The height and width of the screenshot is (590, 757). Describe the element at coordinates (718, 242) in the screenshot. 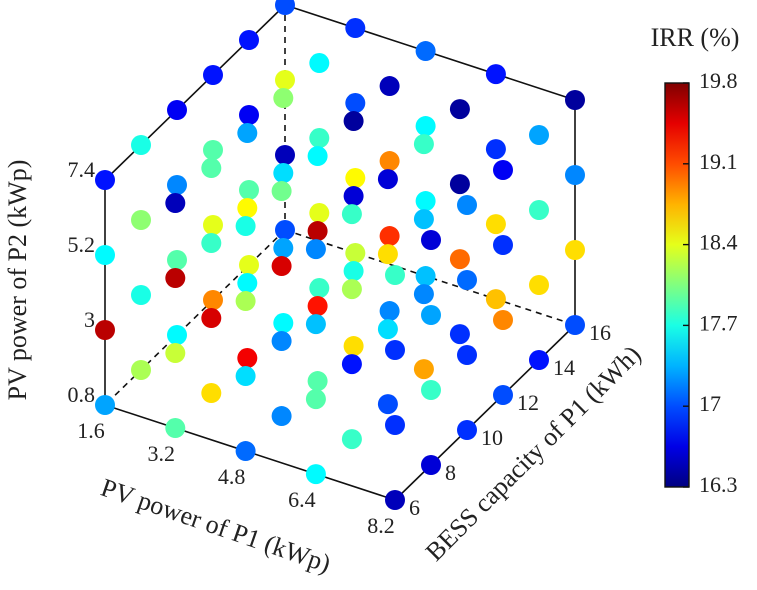

I see `colorbar-tick-label: 18.4` at that location.